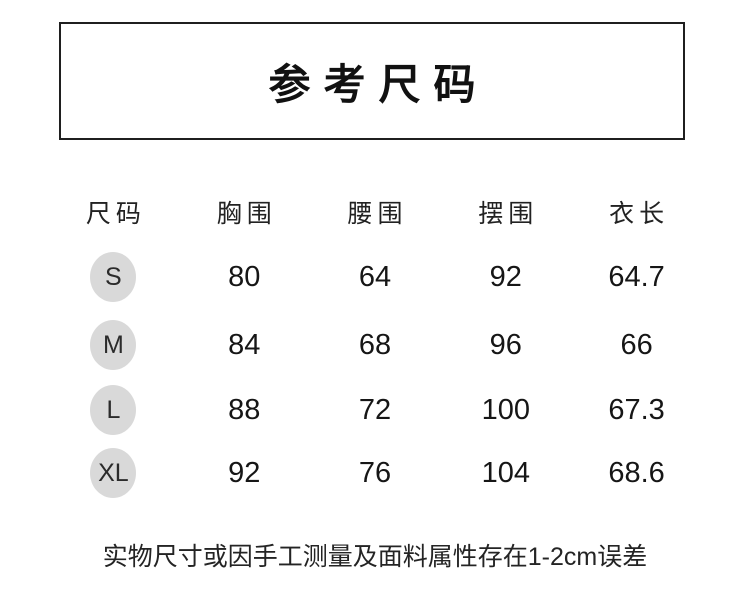 The height and width of the screenshot is (599, 750). I want to click on length-value: 64.7, so click(636, 276).